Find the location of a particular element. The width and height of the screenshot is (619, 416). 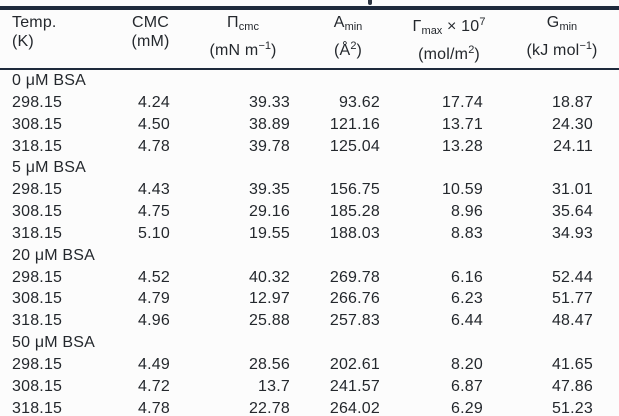

a-symbol: A is located at coordinates (339, 22).